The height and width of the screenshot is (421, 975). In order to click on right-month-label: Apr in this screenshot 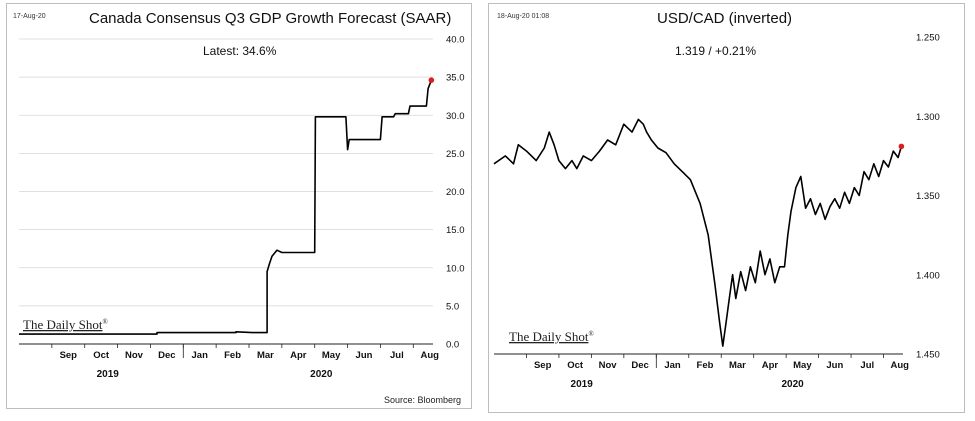, I will do `click(770, 365)`.